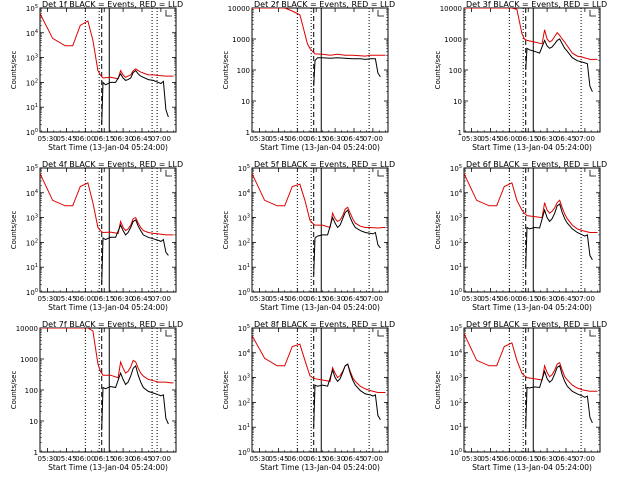  What do you see at coordinates (451, 9) in the screenshot?
I see `y-tick-label: 10000` at bounding box center [451, 9].